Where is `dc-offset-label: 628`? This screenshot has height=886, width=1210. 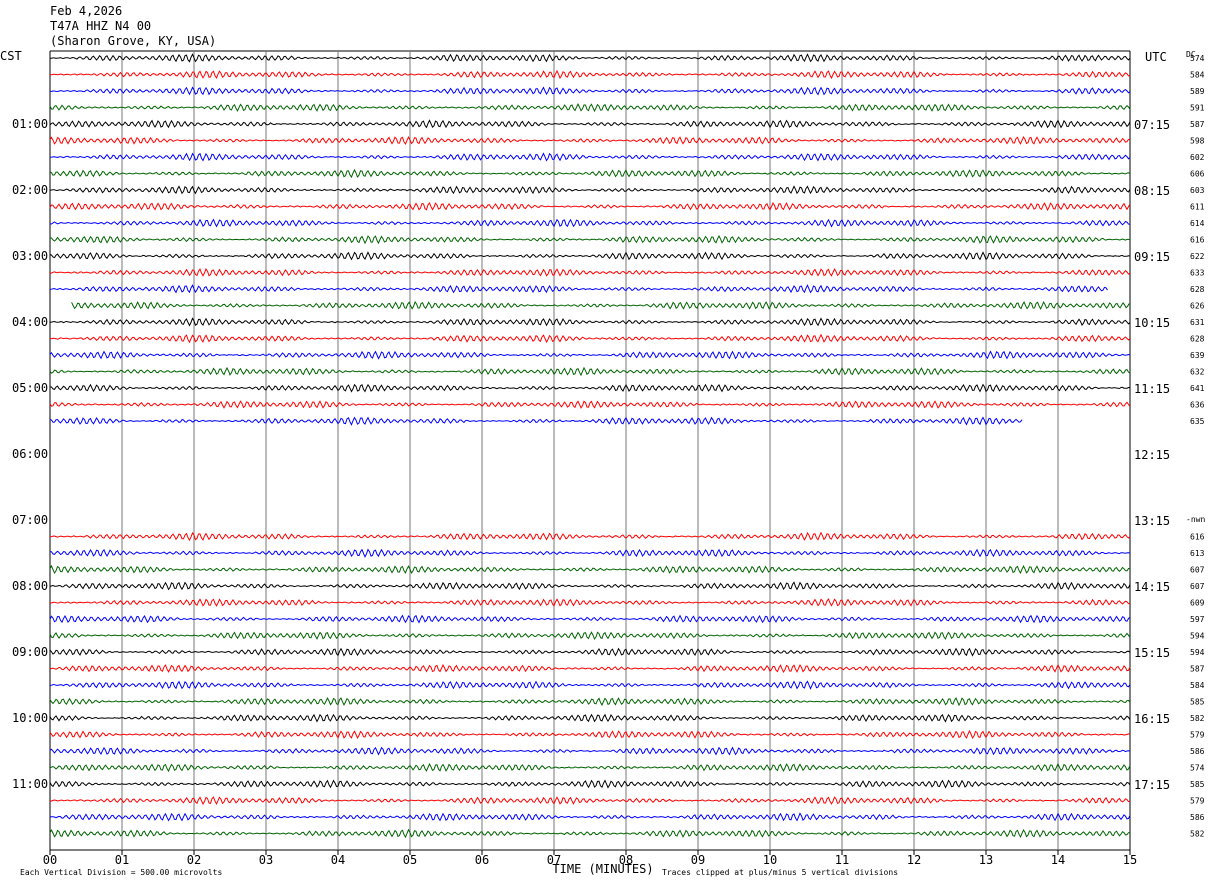
dc-offset-label: 628 is located at coordinates (1197, 289).